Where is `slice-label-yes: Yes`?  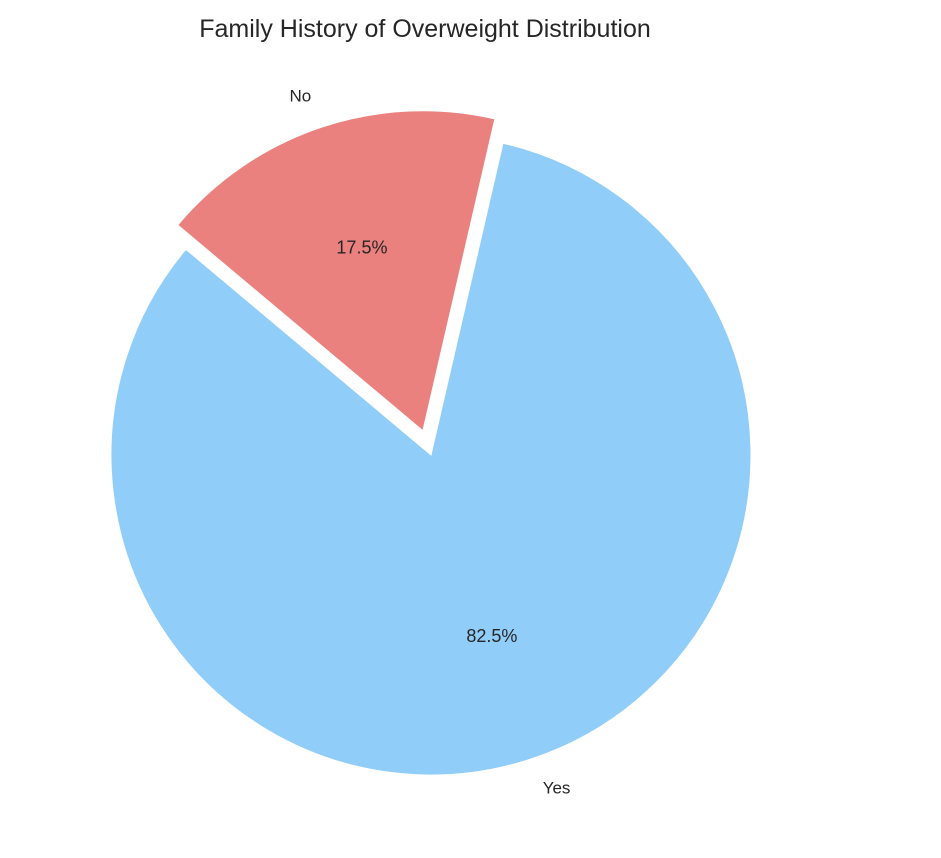
slice-label-yes: Yes is located at coordinates (557, 787).